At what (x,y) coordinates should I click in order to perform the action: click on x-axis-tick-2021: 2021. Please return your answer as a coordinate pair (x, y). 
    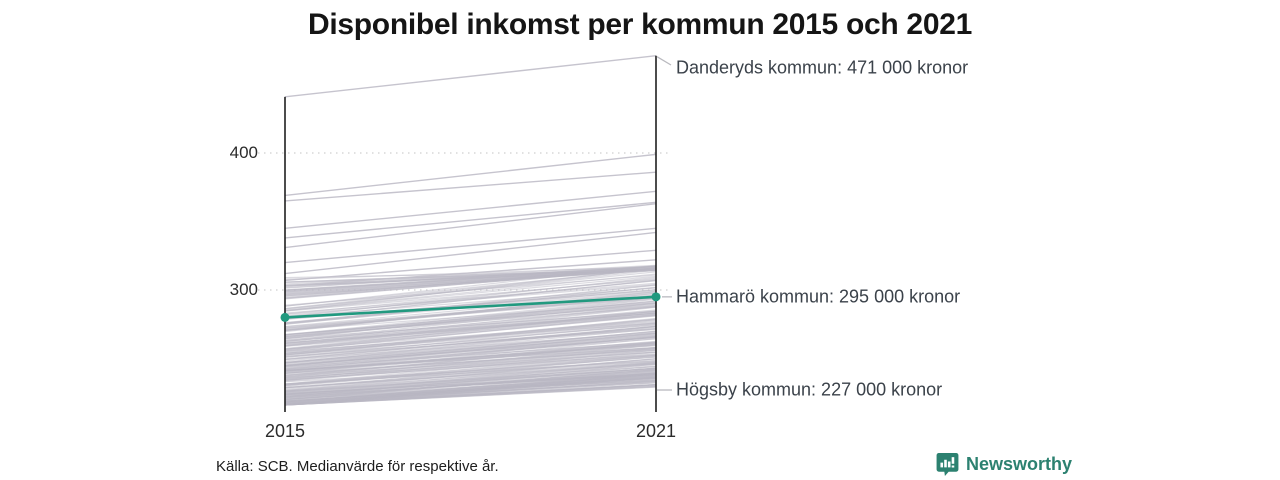
    Looking at the image, I should click on (656, 431).